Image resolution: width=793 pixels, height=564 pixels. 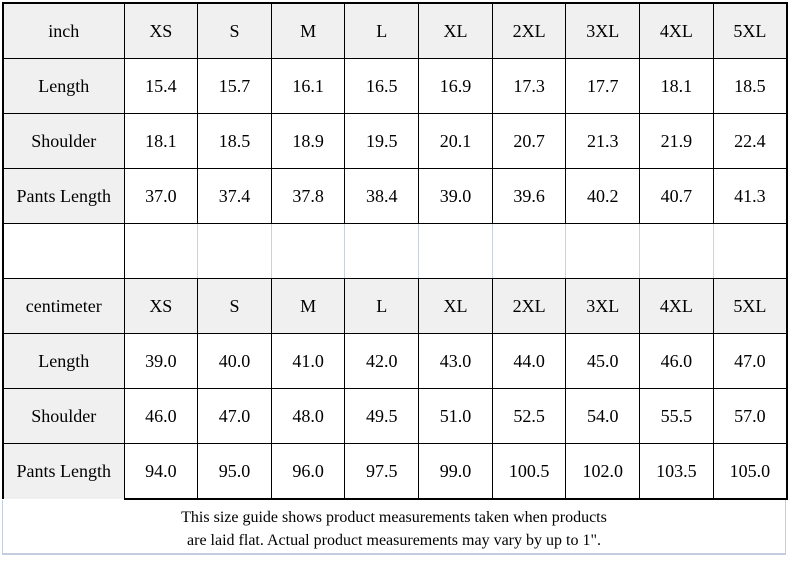 What do you see at coordinates (750, 141) in the screenshot?
I see `value-cell: 22.4` at bounding box center [750, 141].